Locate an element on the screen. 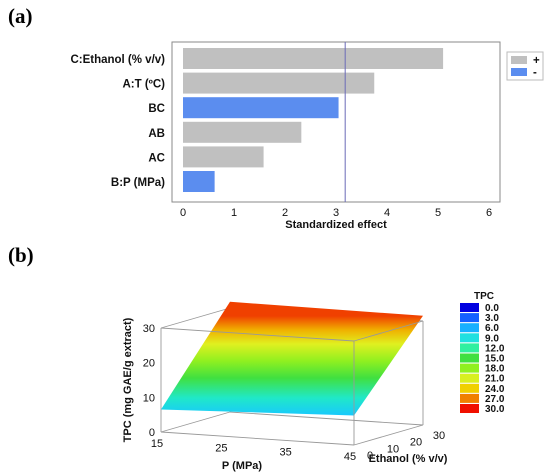 This screenshot has width=550, height=476. surface-p-tick: 25 is located at coordinates (221, 448).